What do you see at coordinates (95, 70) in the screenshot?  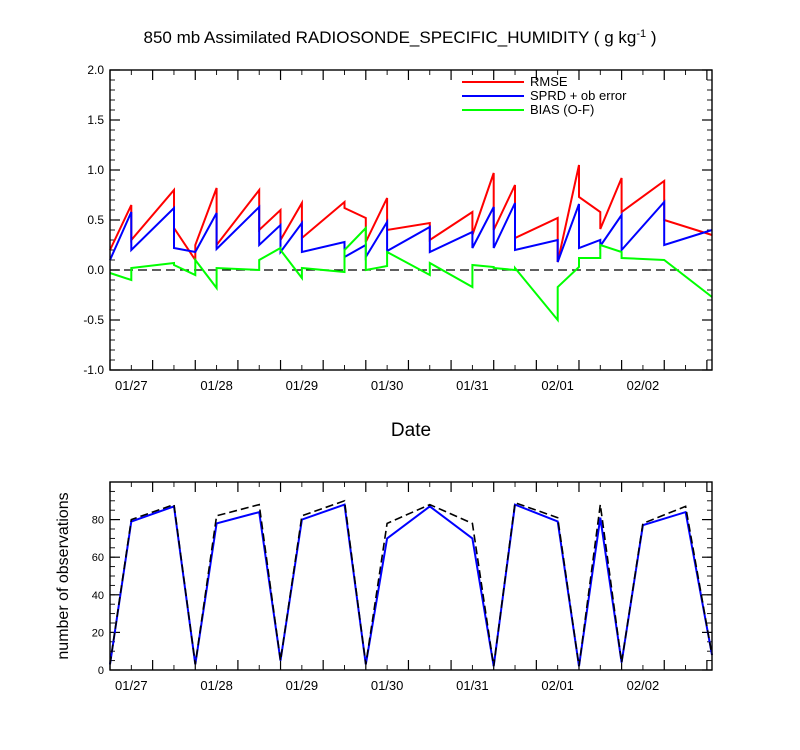 I see `y-tick-label: 2.0` at bounding box center [95, 70].